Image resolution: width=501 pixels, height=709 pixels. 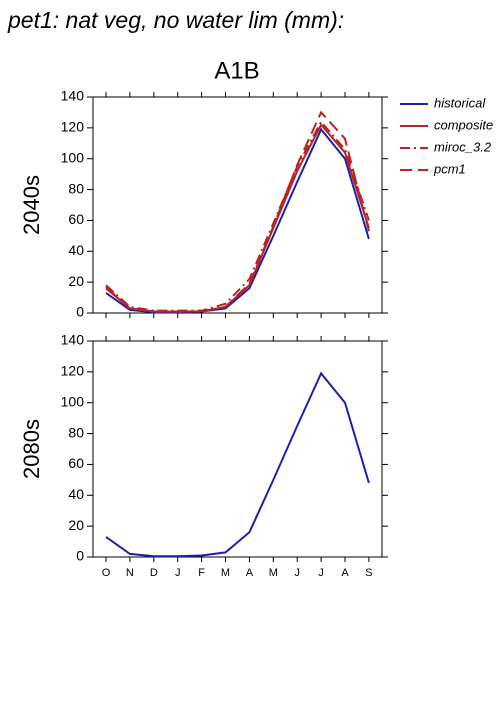 What do you see at coordinates (175, 20) in the screenshot?
I see `chart-title: pet1: nat veg, no water lim (mm):` at bounding box center [175, 20].